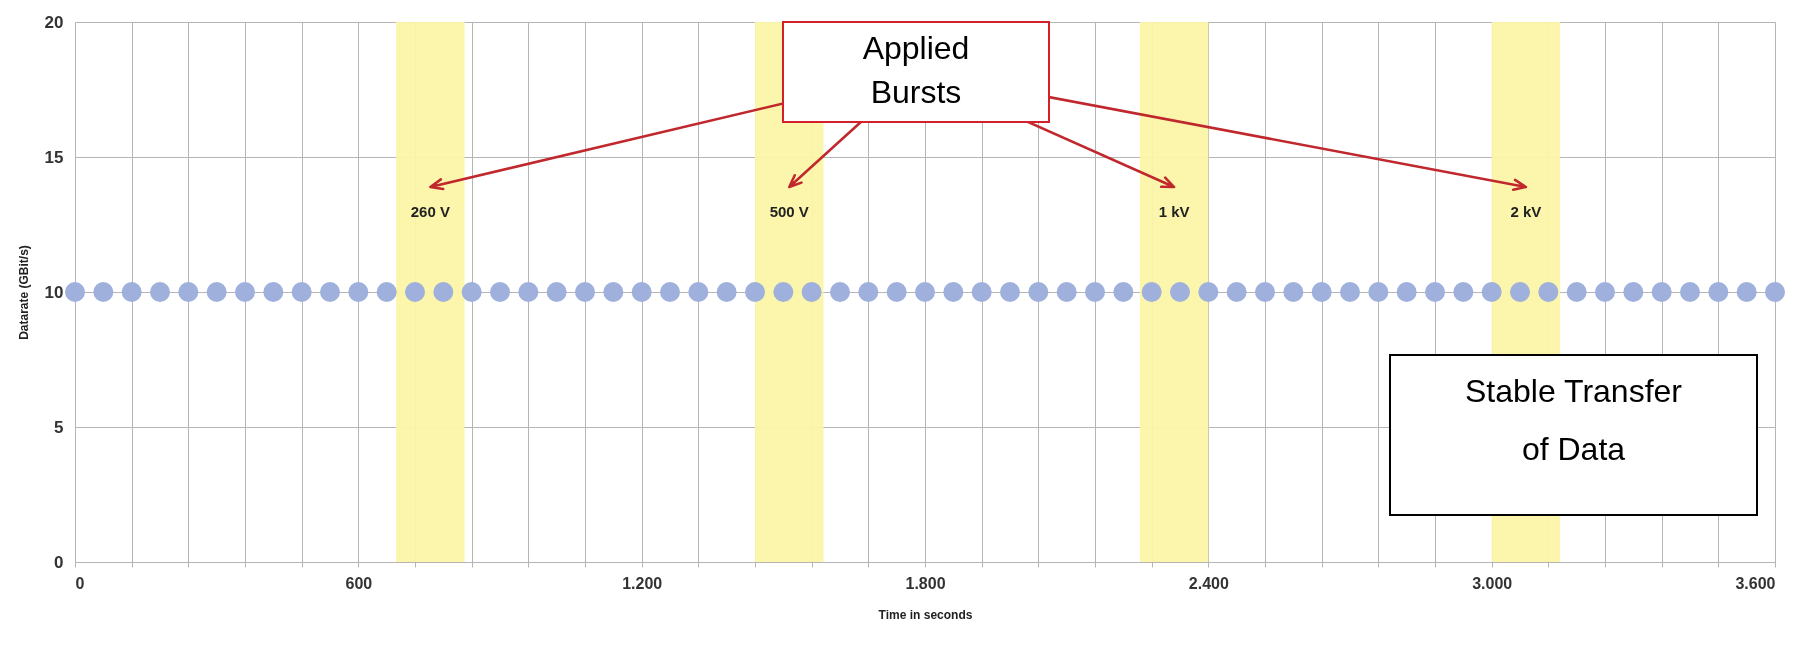  What do you see at coordinates (916, 70) in the screenshot?
I see `annotation: Applied Bursts` at bounding box center [916, 70].